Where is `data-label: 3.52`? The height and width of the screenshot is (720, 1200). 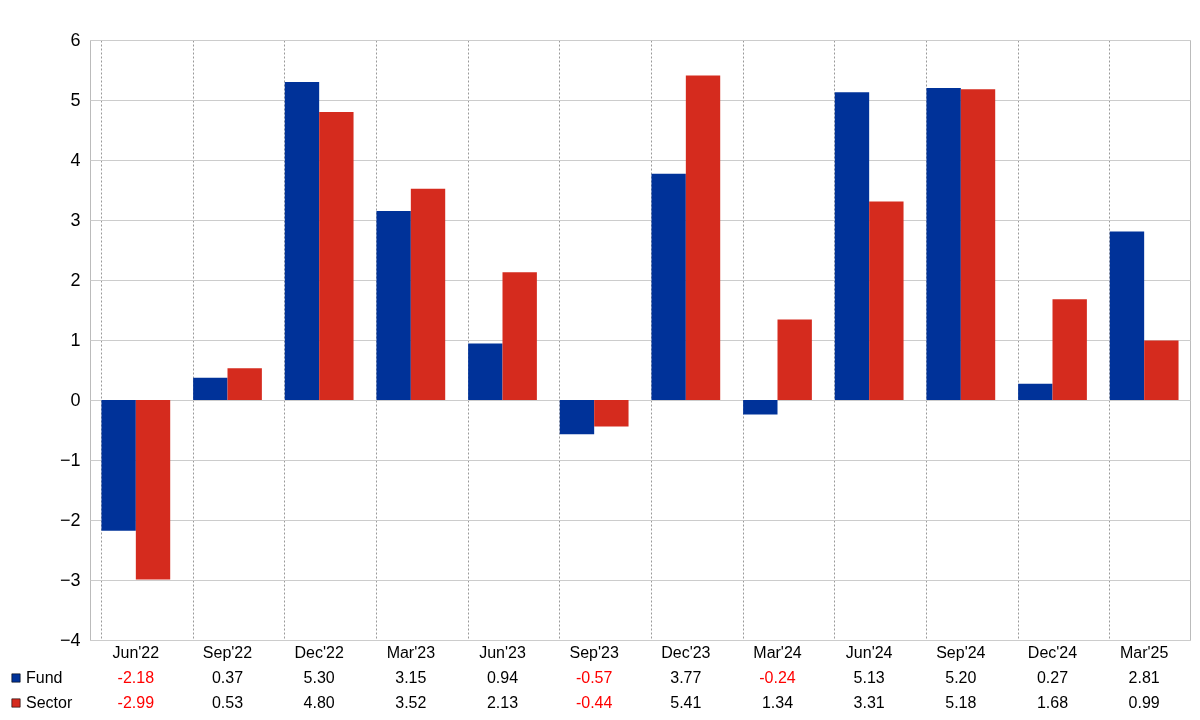 data-label: 3.52 is located at coordinates (411, 702).